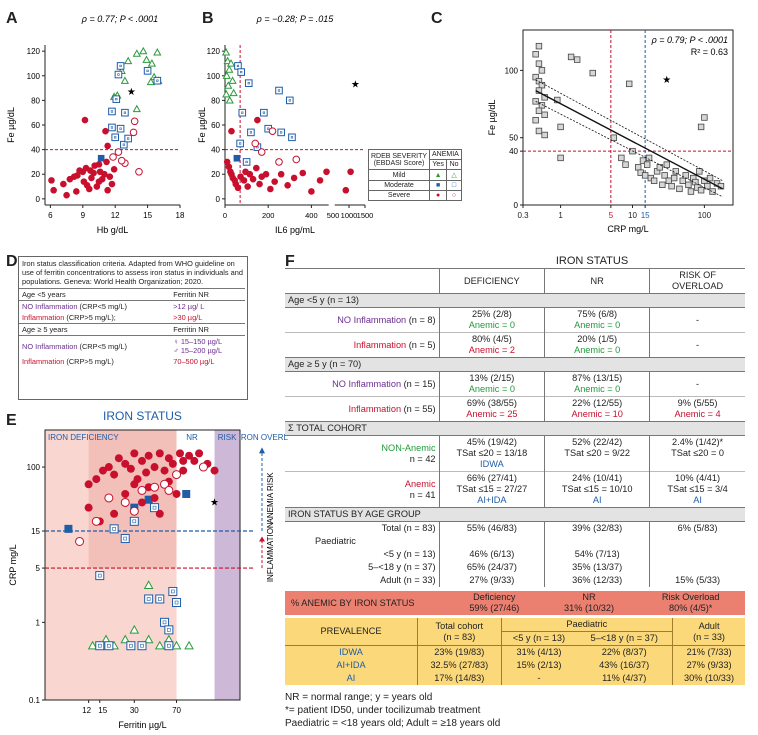  Describe the element at coordinates (697, 453) in the screenshot. I see `f-r5-t3: TSat ≤20 = 0` at that location.